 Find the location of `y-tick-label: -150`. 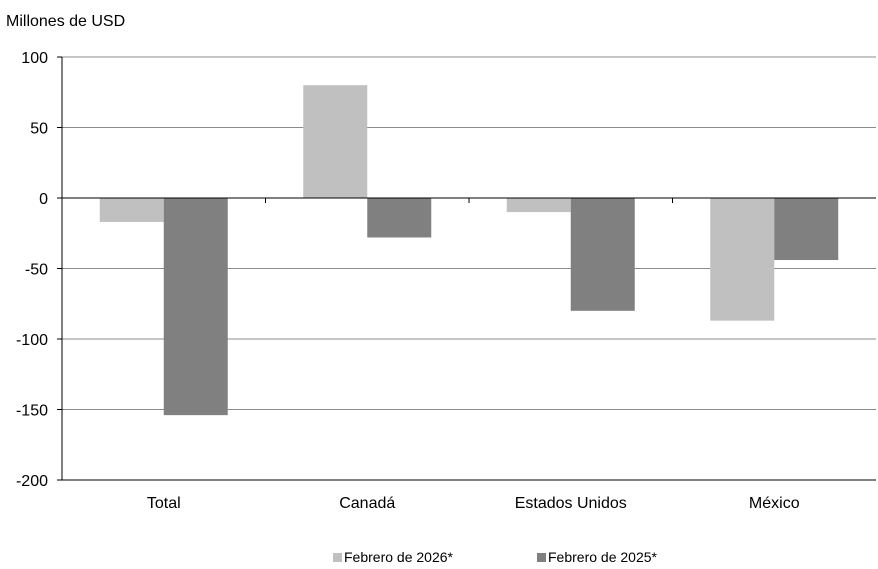

y-tick-label: -150 is located at coordinates (32, 411).